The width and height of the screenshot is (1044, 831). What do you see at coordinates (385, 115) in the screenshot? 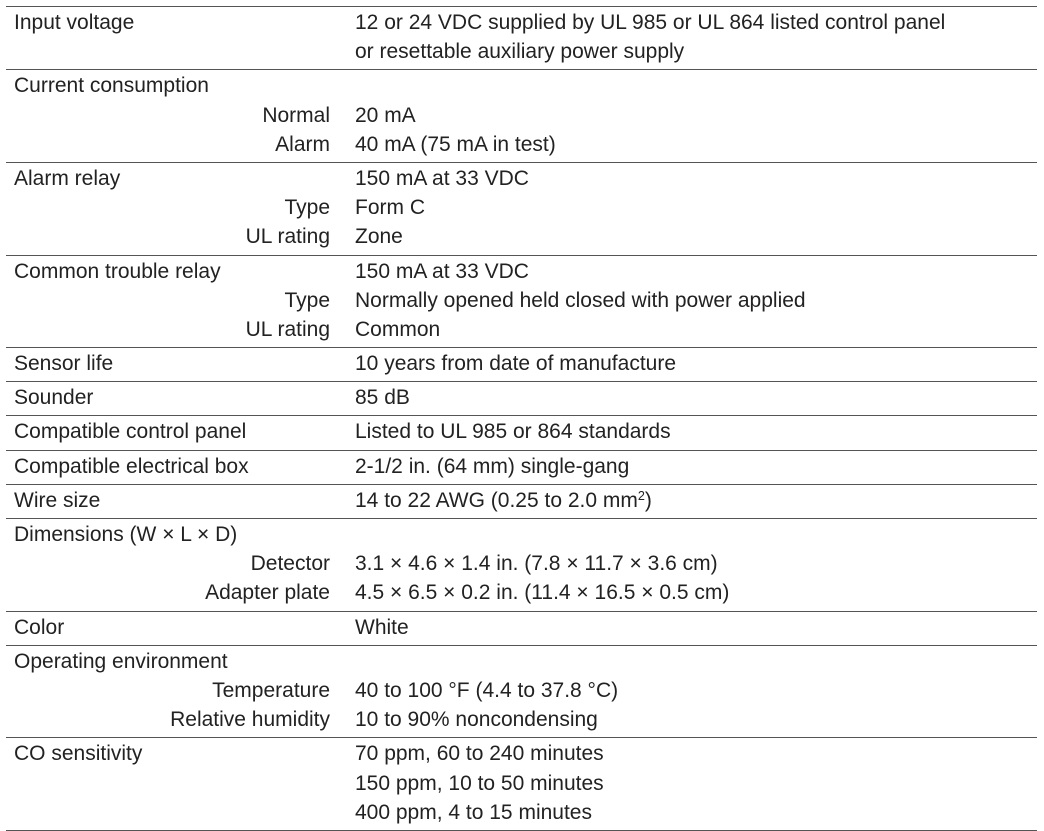
I see `spec-value: 20 mA` at bounding box center [385, 115].